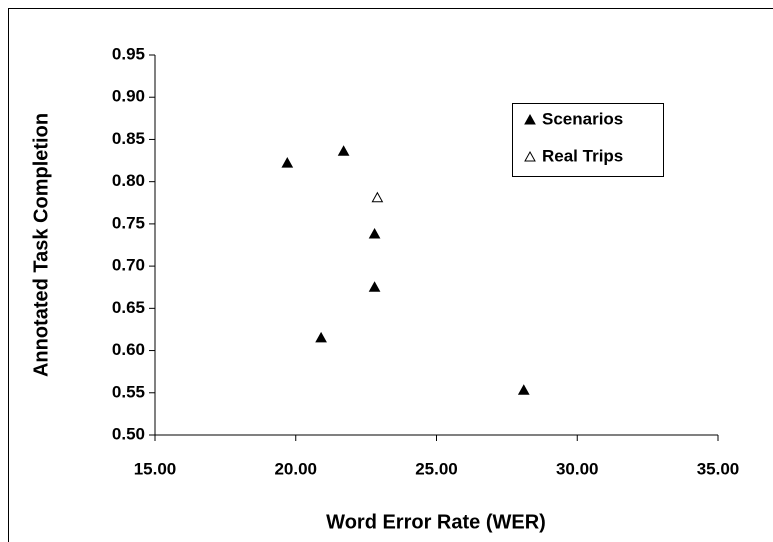 This screenshot has height=542, width=773. What do you see at coordinates (128, 138) in the screenshot?
I see `y-tick-label: 0.85` at bounding box center [128, 138].